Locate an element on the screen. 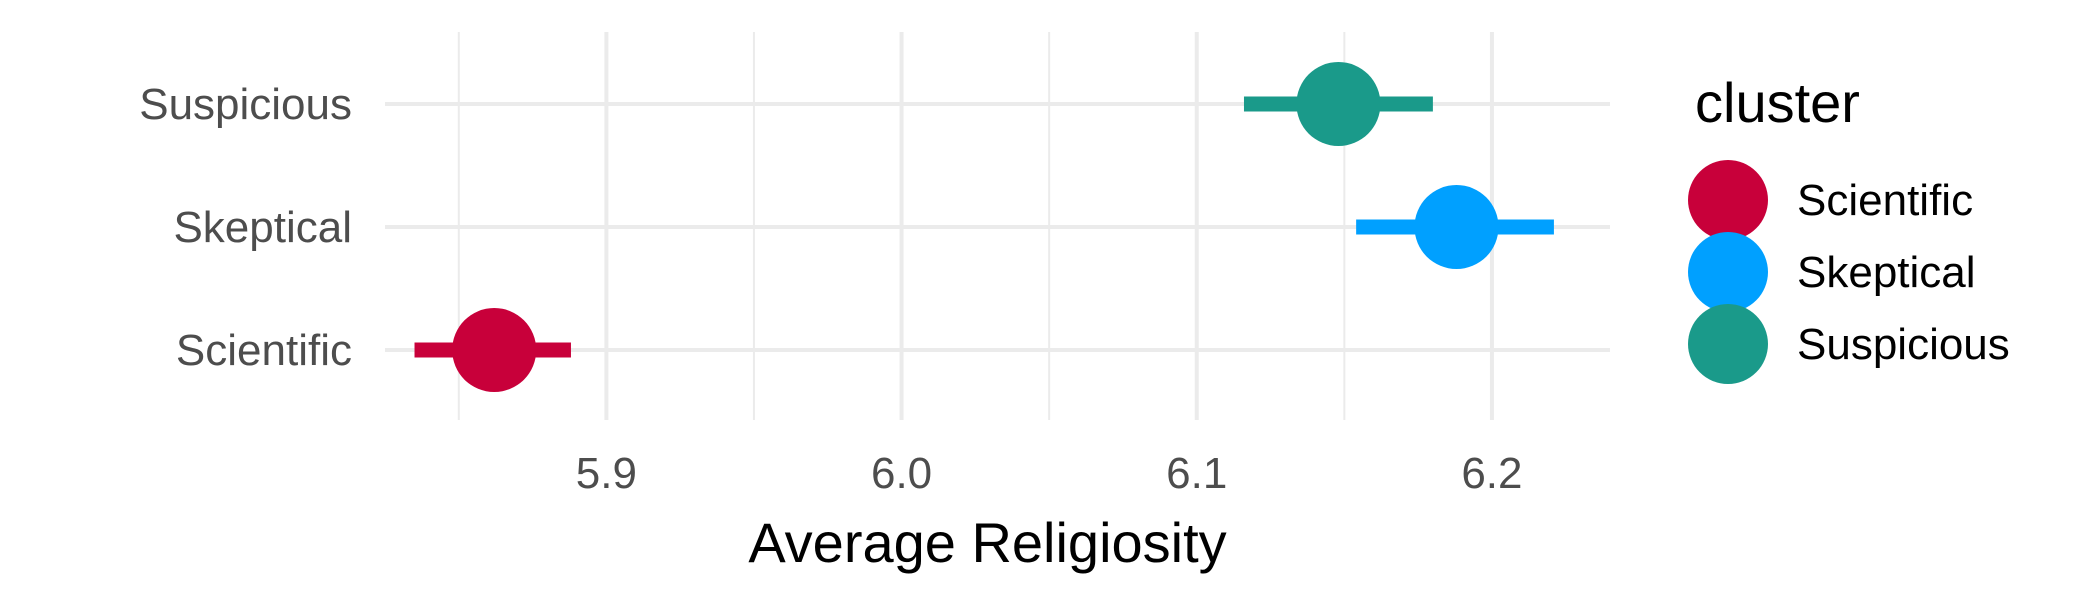 Image resolution: width=2100 pixels, height=600 pixels. legend-key-suspicious is located at coordinates (1728, 344).